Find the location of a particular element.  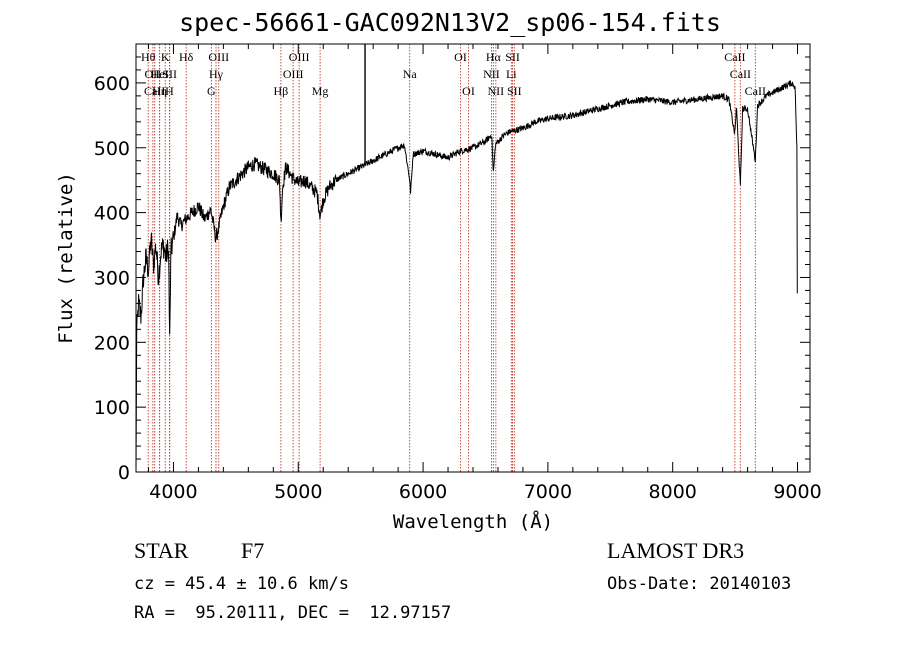

line-marker-label: OII is located at coordinates (153, 74).